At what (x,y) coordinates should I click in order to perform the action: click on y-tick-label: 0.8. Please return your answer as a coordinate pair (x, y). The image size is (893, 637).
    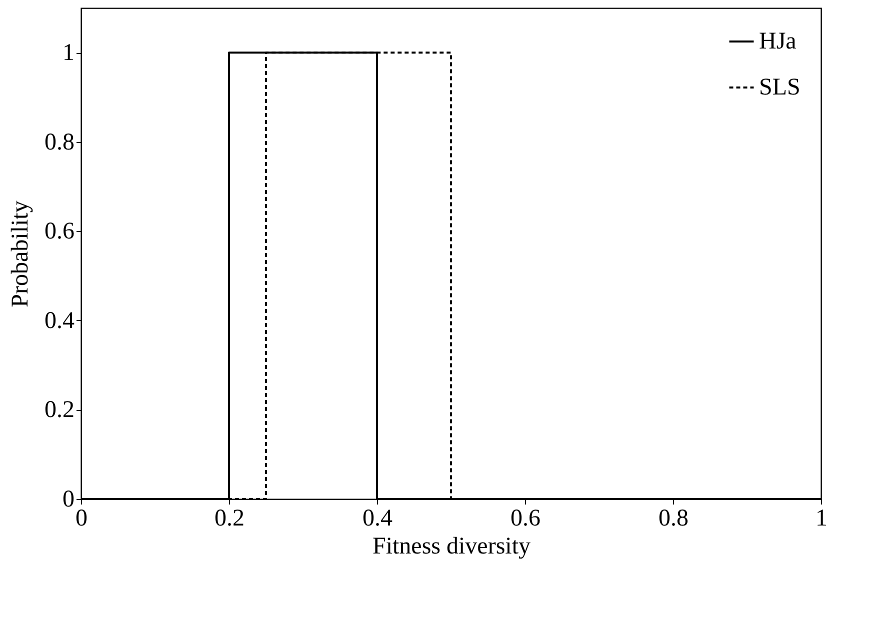
    Looking at the image, I should click on (59, 142).